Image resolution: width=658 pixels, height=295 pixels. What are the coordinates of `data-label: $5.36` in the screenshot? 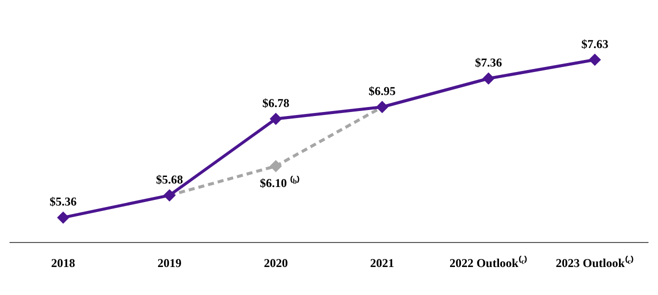 It's located at (63, 201).